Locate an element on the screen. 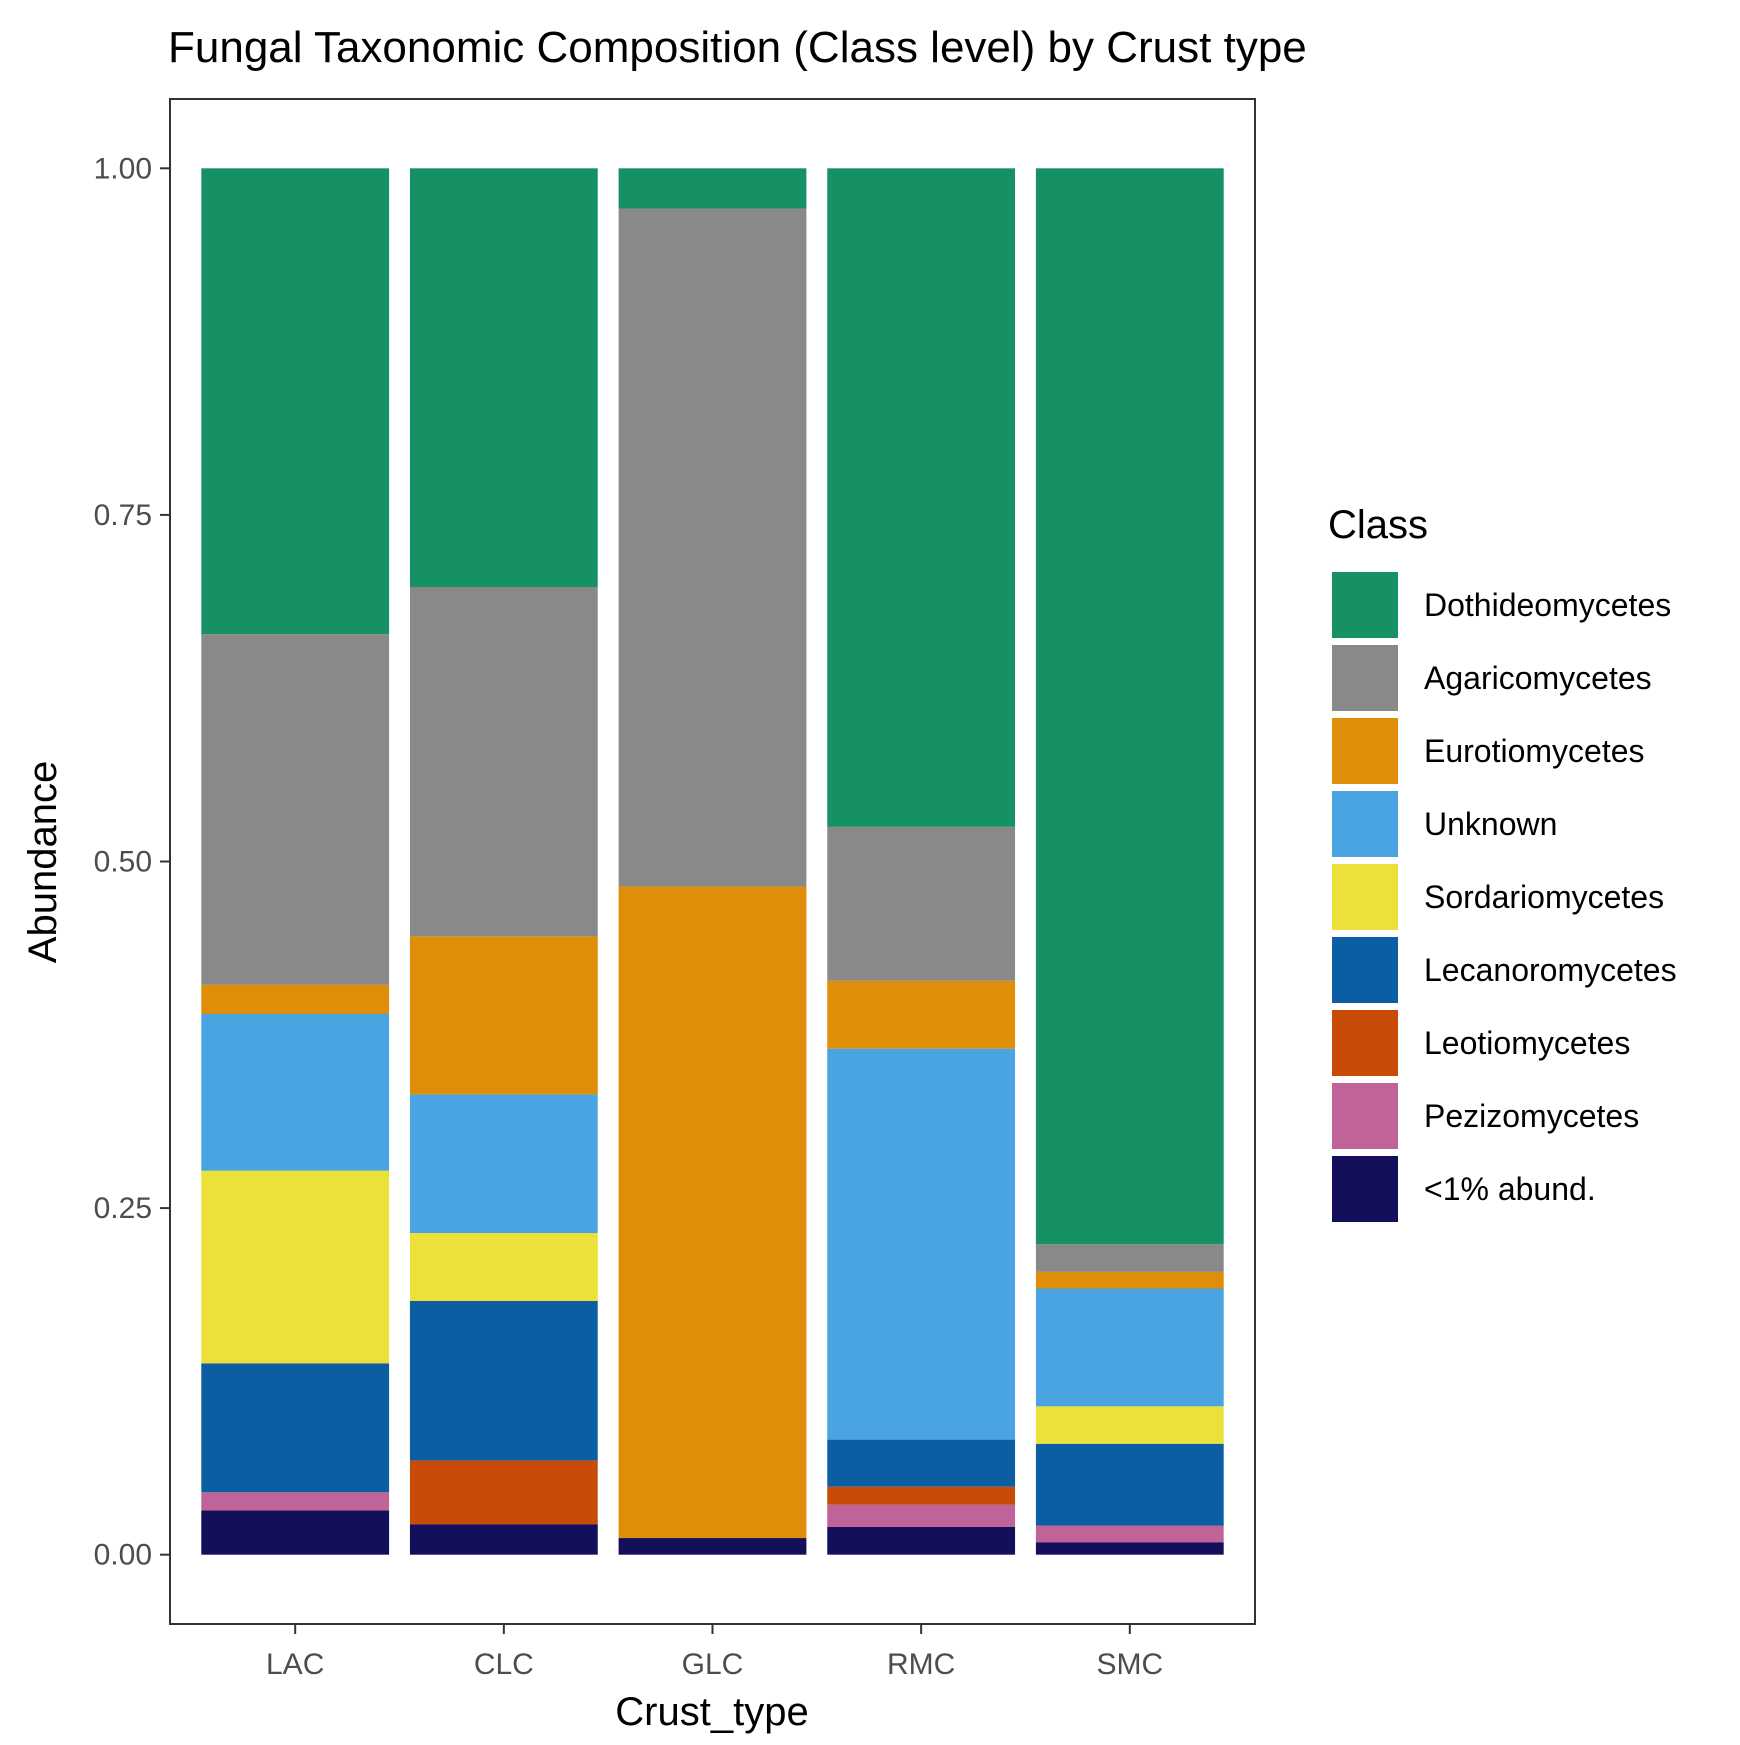  bar-glc-1-abund is located at coordinates (712, 1546).